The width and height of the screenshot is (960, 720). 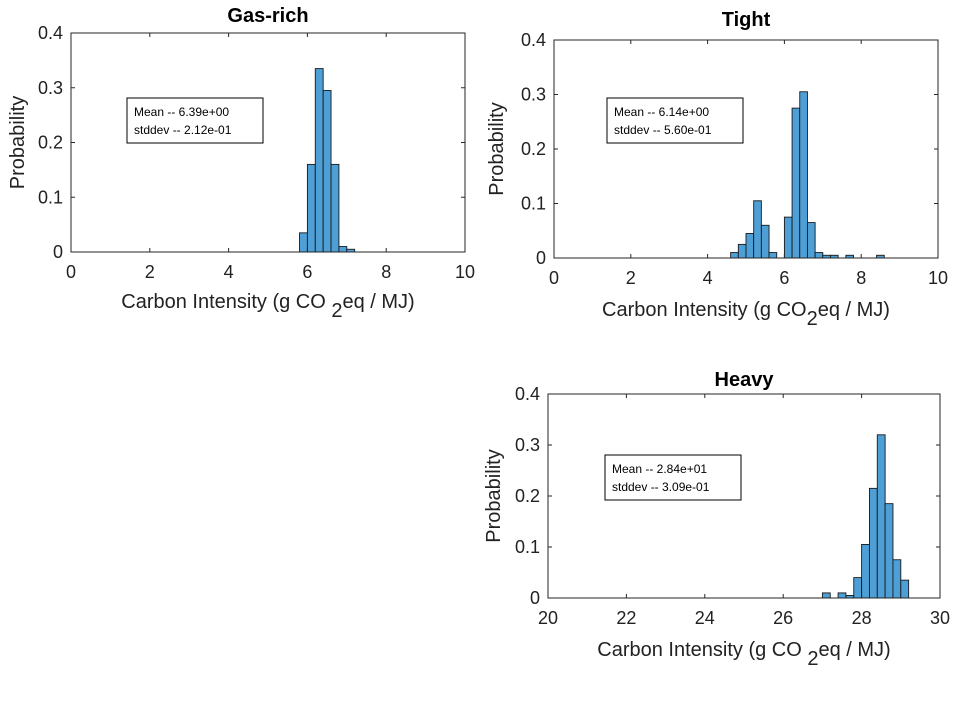 What do you see at coordinates (746, 149) in the screenshot?
I see `plot-frame` at bounding box center [746, 149].